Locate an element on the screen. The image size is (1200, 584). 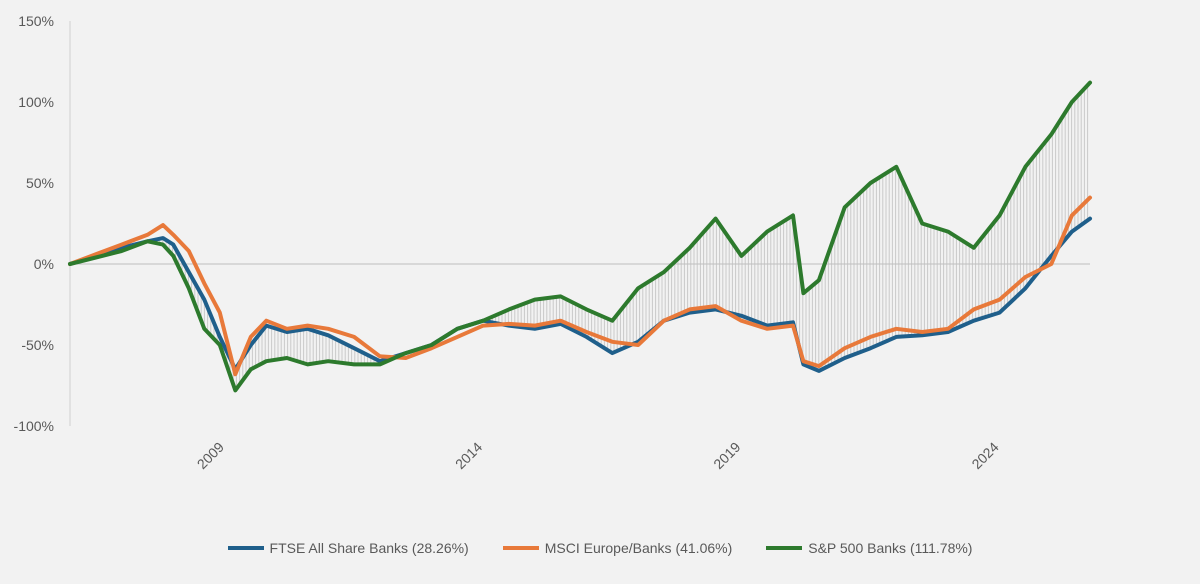
legend-swatch-ftse is located at coordinates (245, 548).